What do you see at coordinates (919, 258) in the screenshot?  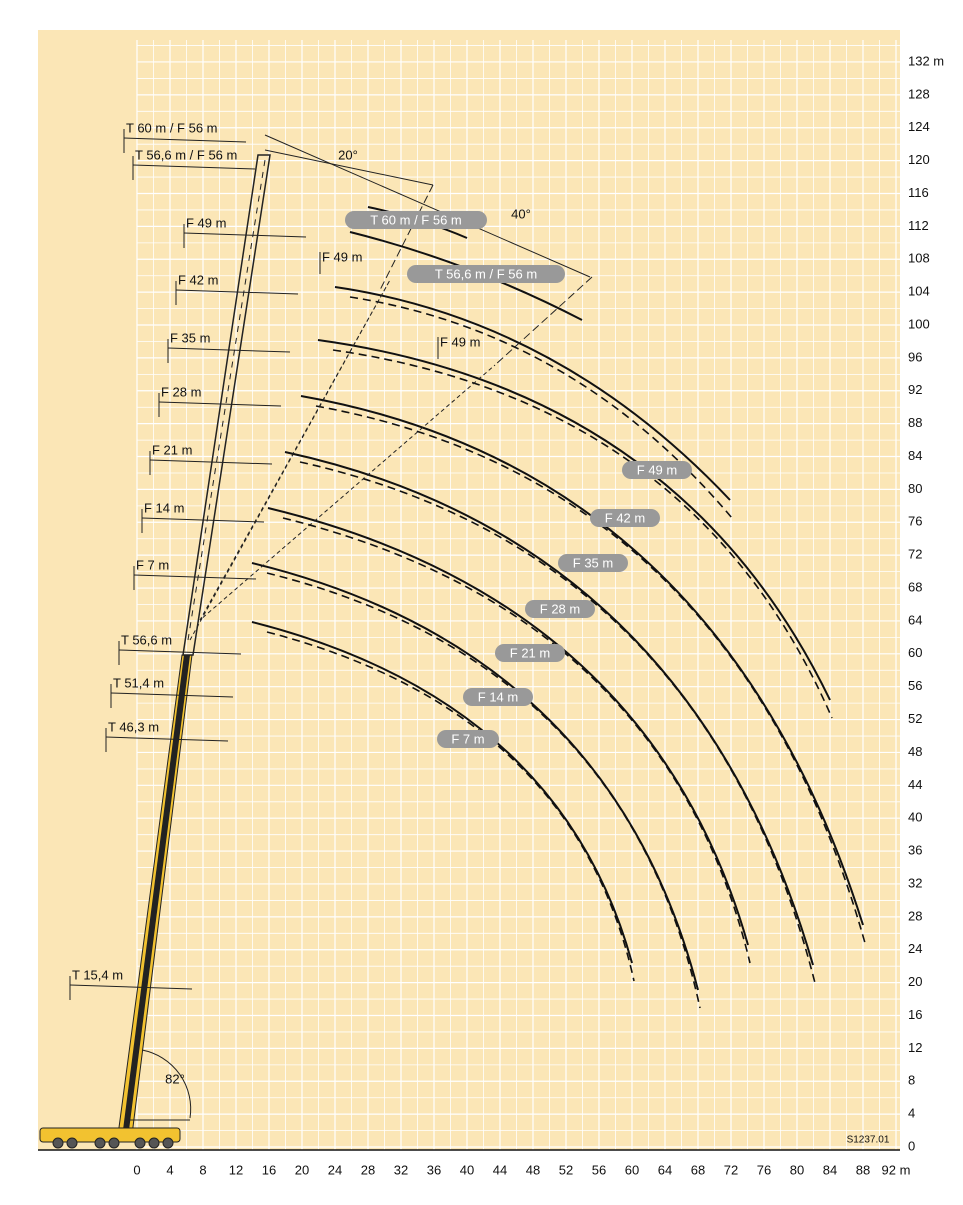 I see `y-tick-label: 108` at bounding box center [919, 258].